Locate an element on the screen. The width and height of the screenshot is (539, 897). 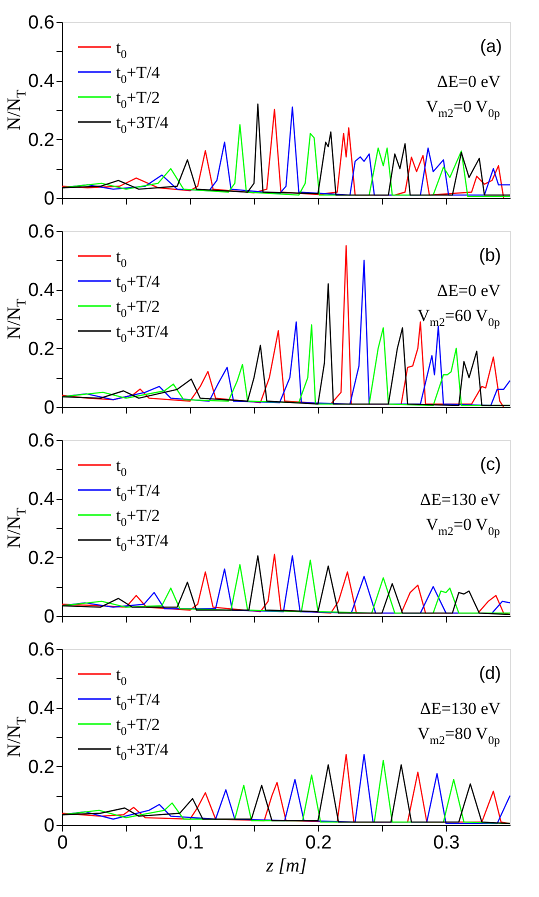
x-tick-label: 0 is located at coordinates (62, 843).